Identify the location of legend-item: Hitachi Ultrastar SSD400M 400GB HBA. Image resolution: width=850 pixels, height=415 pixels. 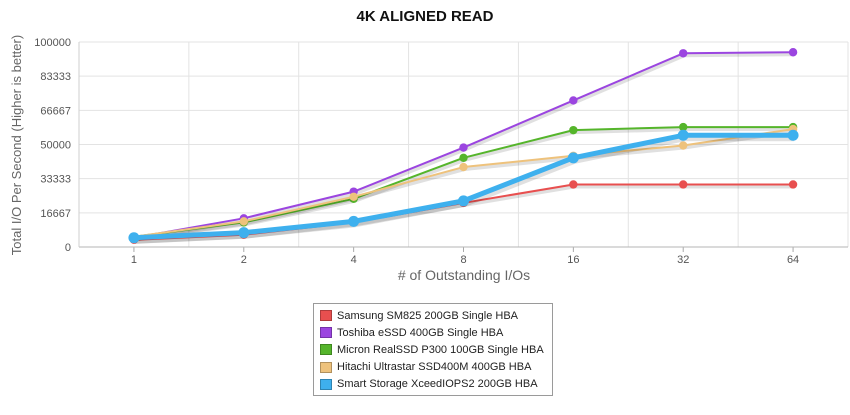
(433, 367).